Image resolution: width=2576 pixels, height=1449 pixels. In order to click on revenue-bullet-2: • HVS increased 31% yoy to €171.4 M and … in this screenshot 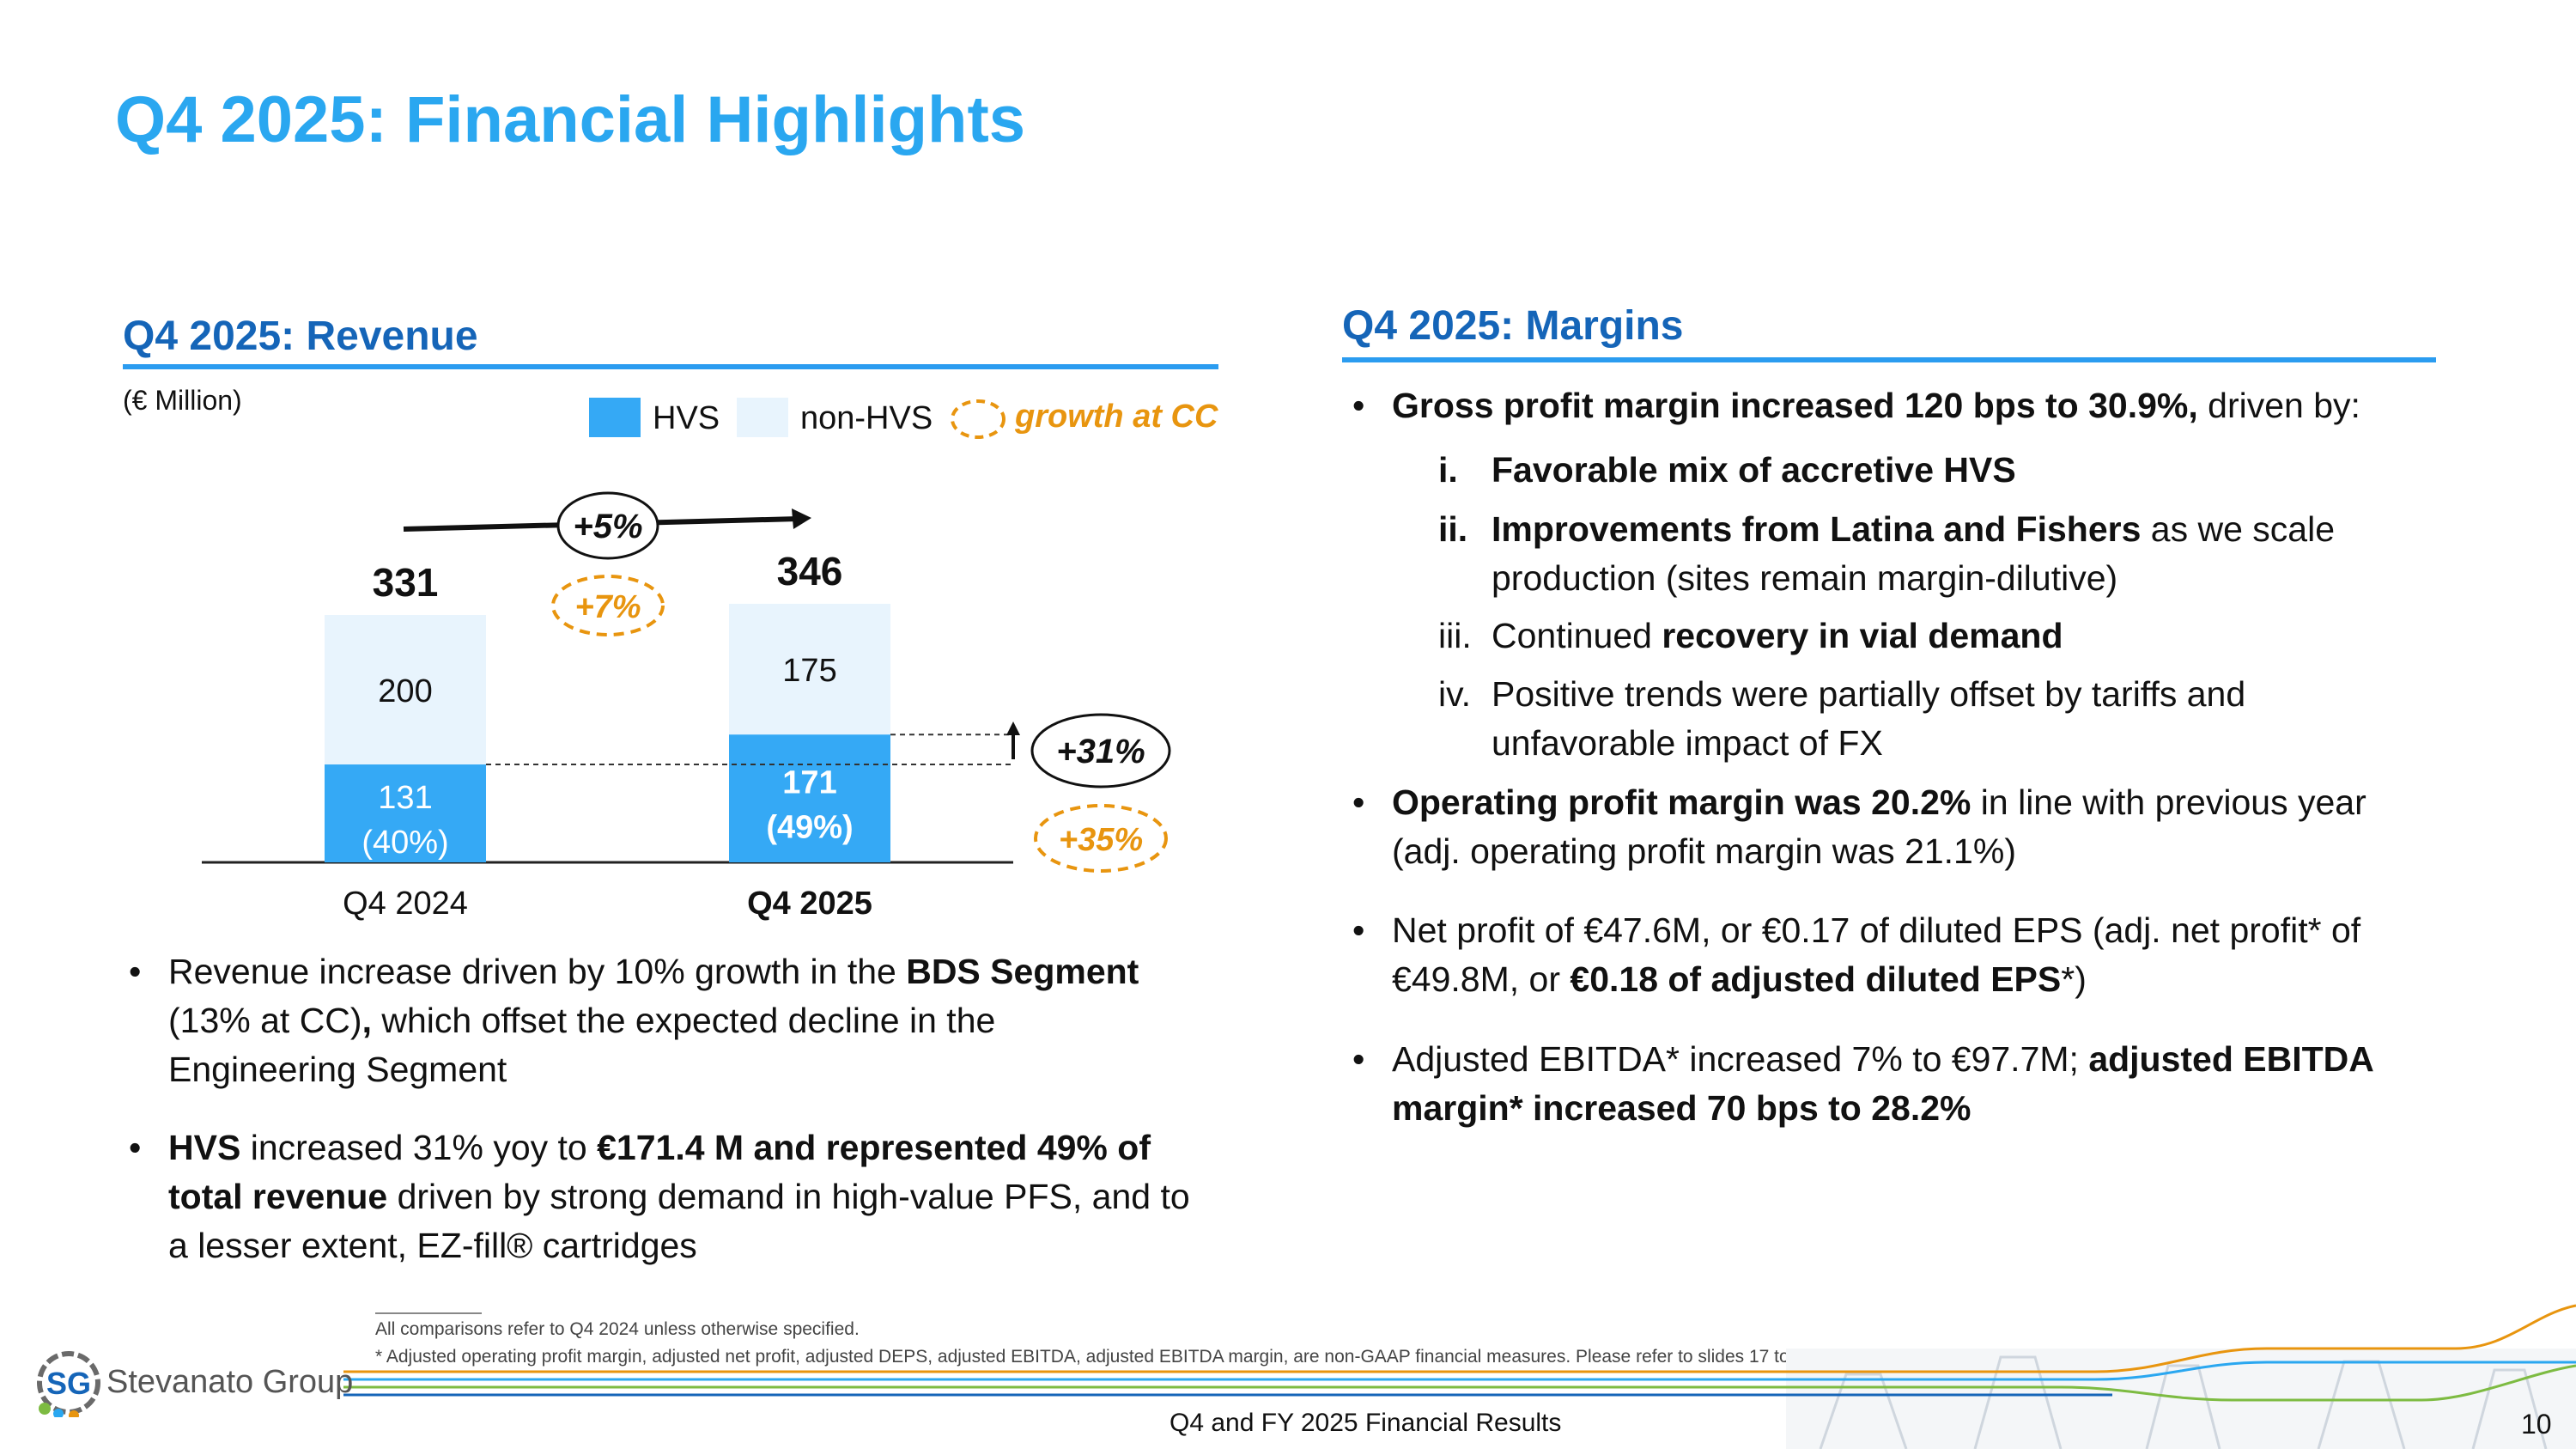, I will do `click(660, 1196)`.